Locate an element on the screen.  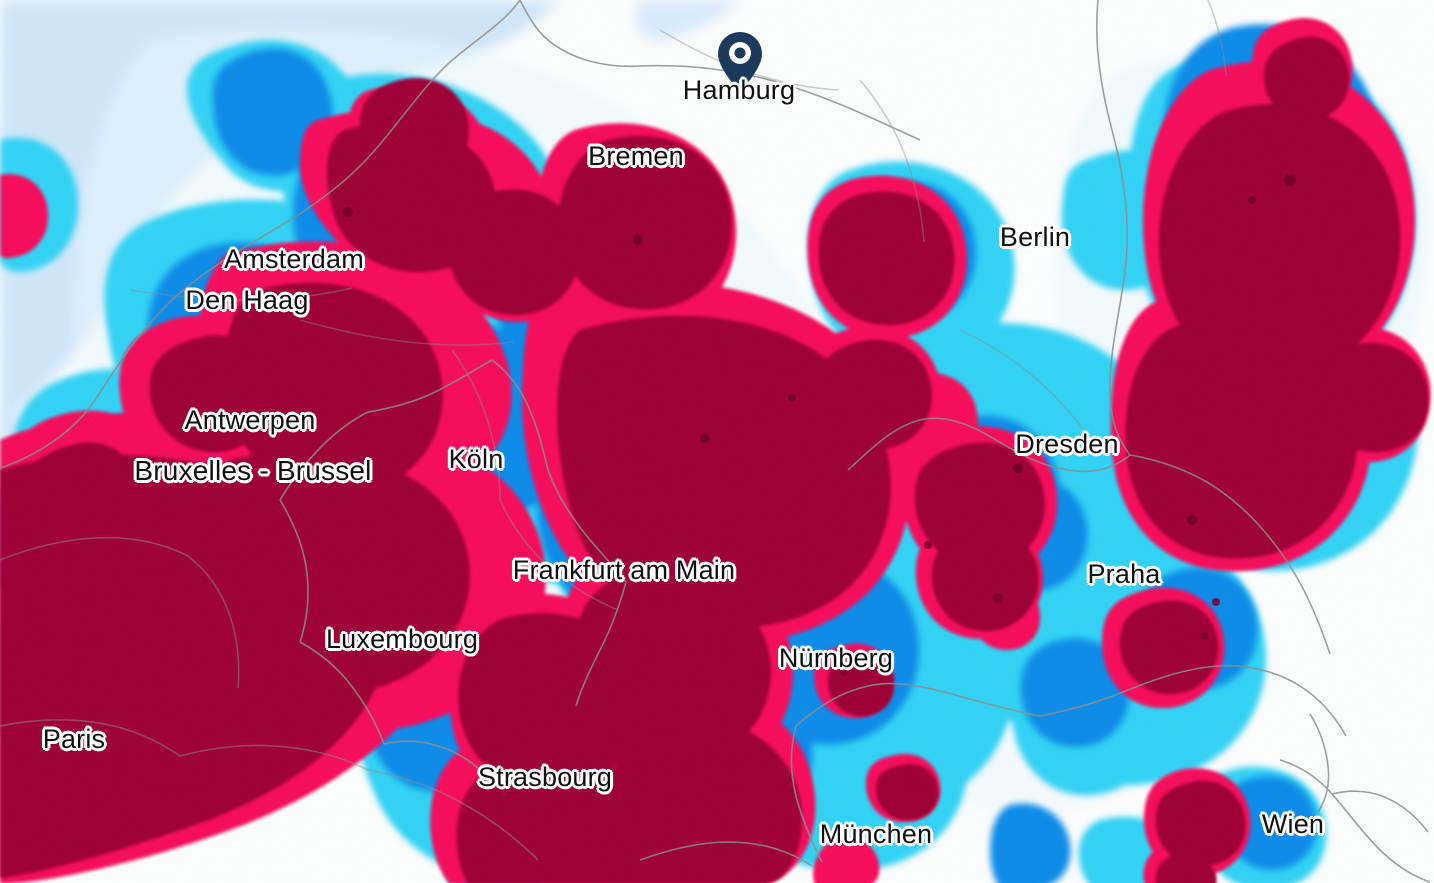
city-label: Bremen is located at coordinates (636, 155).